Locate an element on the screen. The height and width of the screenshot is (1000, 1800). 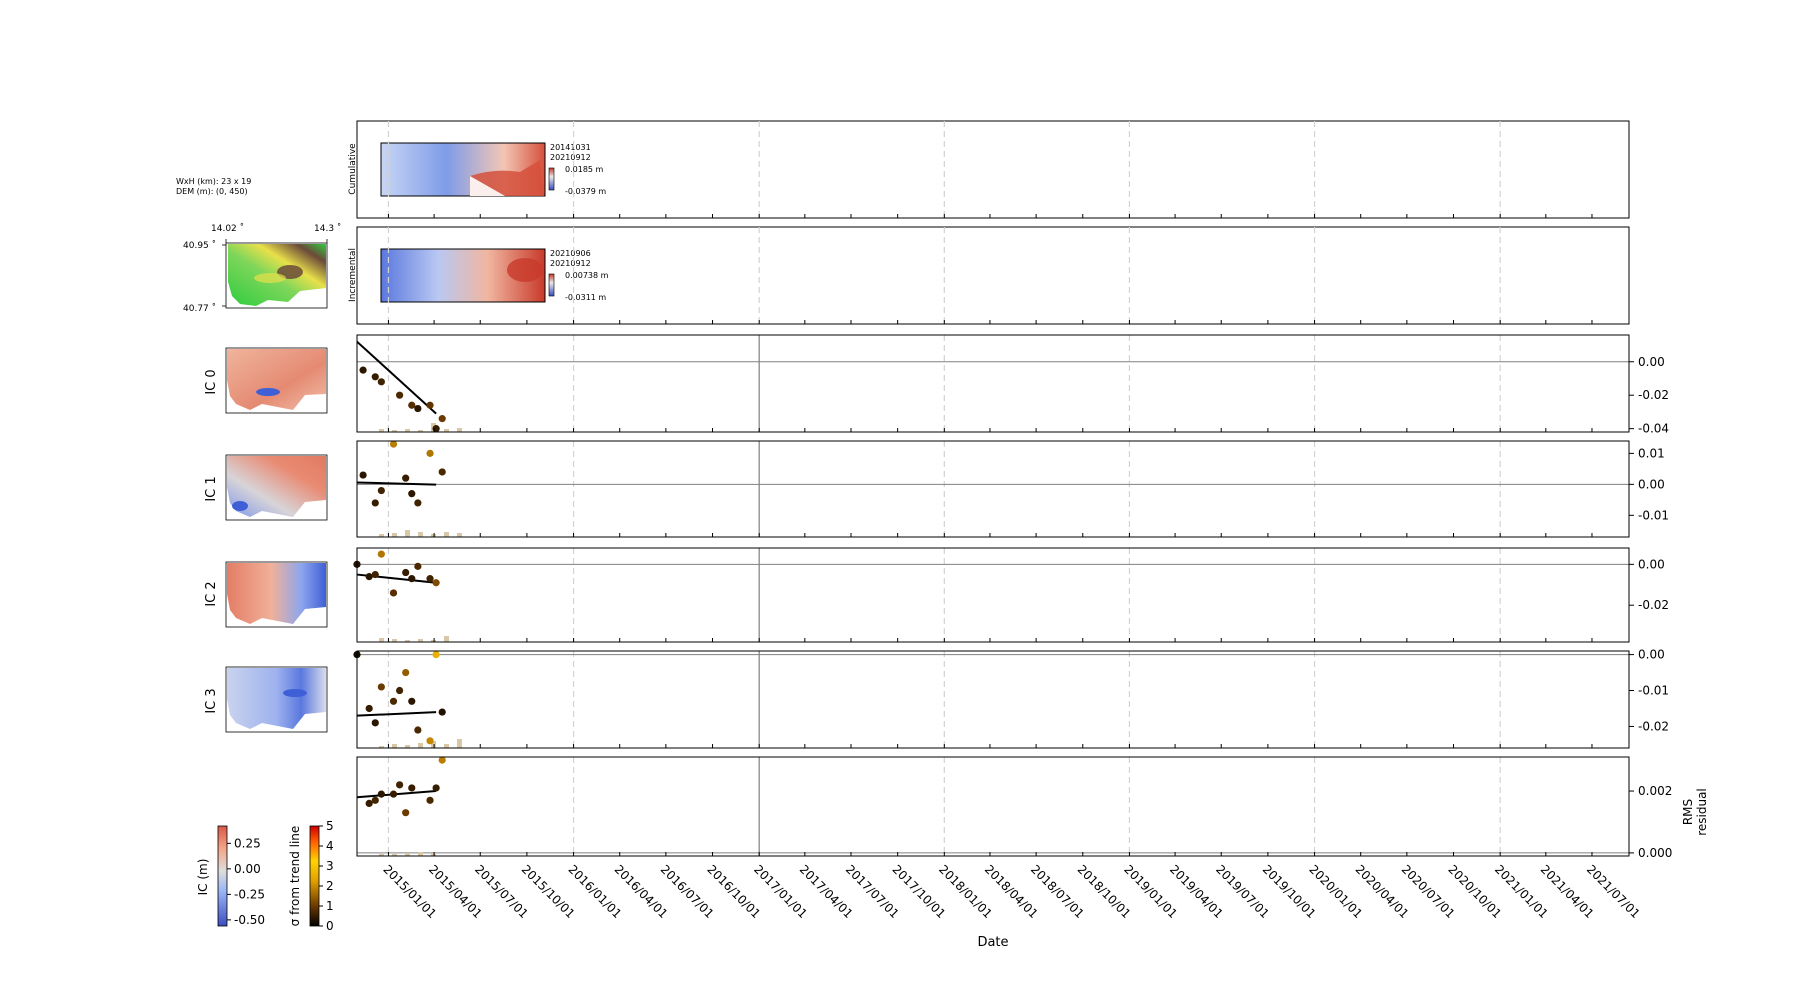
ic-label-2: IC 2 is located at coordinates (211, 593).